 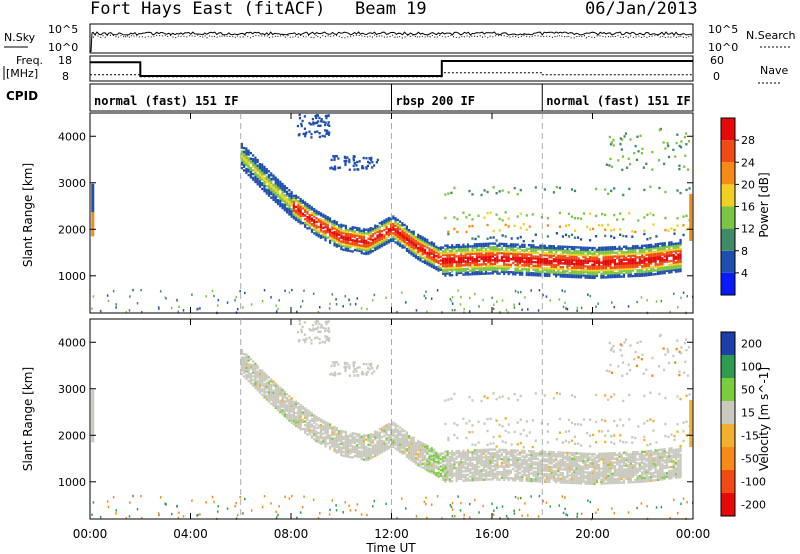 What do you see at coordinates (748, 162) in the screenshot?
I see `power-colorbar-label: 24` at bounding box center [748, 162].